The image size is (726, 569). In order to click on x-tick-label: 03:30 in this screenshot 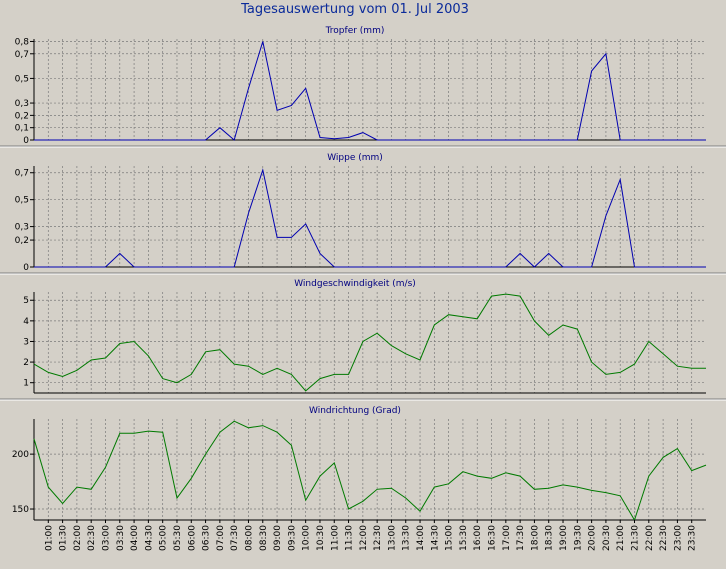, I will do `click(121, 538)`.